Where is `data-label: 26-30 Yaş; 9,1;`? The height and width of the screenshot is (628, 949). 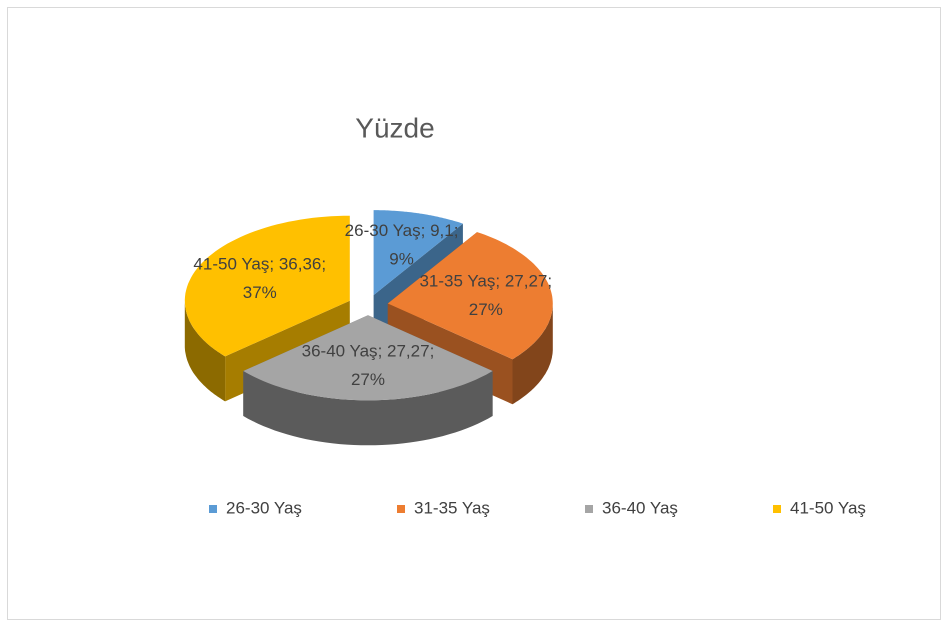
data-label: 26-30 Yaş; 9,1; is located at coordinates (402, 231).